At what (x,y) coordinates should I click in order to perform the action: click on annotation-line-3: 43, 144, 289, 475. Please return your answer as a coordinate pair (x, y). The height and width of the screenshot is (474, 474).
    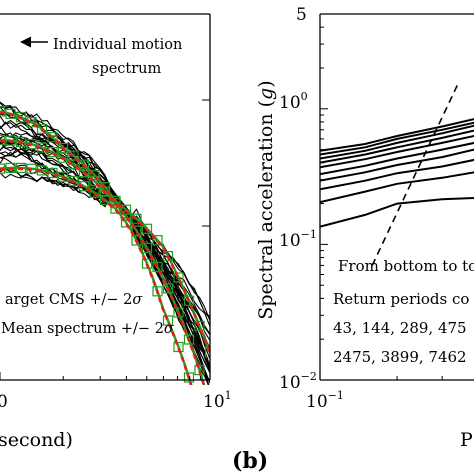
    Looking at the image, I should click on (400, 328).